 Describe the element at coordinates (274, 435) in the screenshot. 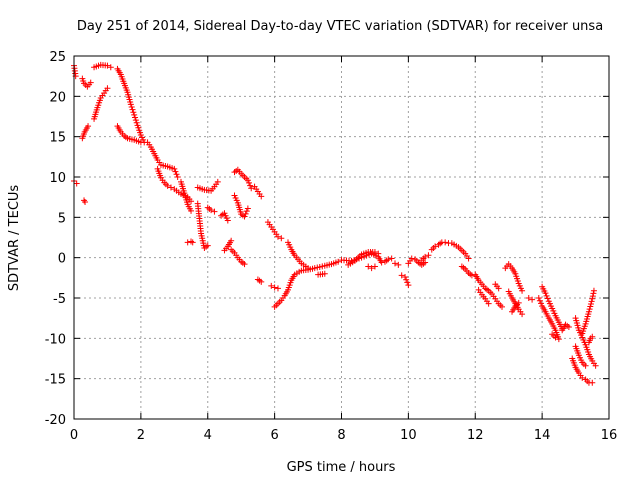

I see `x-tick-label: 6` at that location.